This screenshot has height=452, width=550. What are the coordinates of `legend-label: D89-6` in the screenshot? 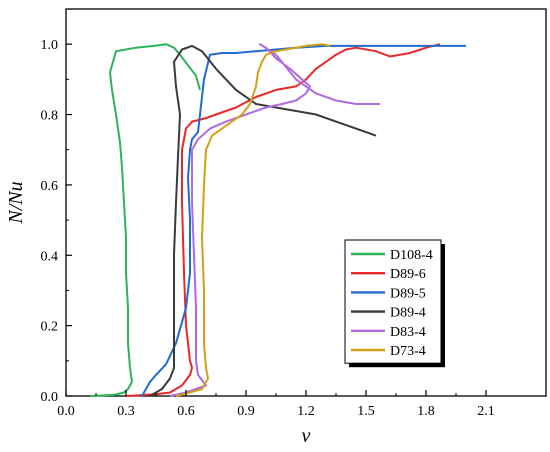 It's located at (408, 274).